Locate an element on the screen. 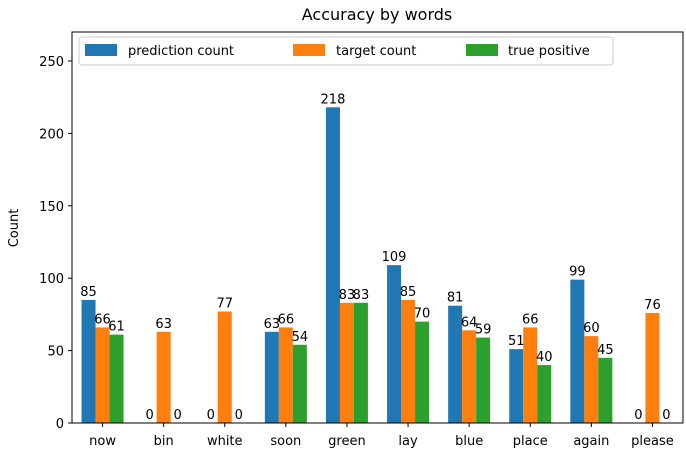  bar-prediction-count-soon is located at coordinates (271, 377).